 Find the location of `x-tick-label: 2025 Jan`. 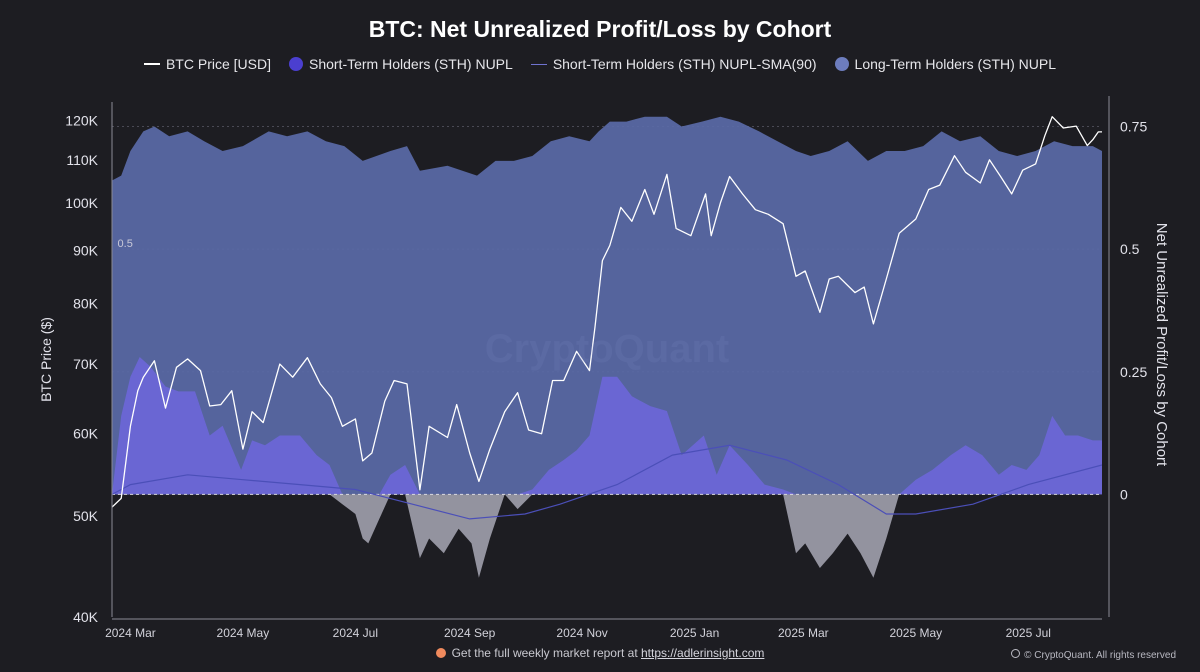

x-tick-label: 2025 Jan is located at coordinates (694, 633).